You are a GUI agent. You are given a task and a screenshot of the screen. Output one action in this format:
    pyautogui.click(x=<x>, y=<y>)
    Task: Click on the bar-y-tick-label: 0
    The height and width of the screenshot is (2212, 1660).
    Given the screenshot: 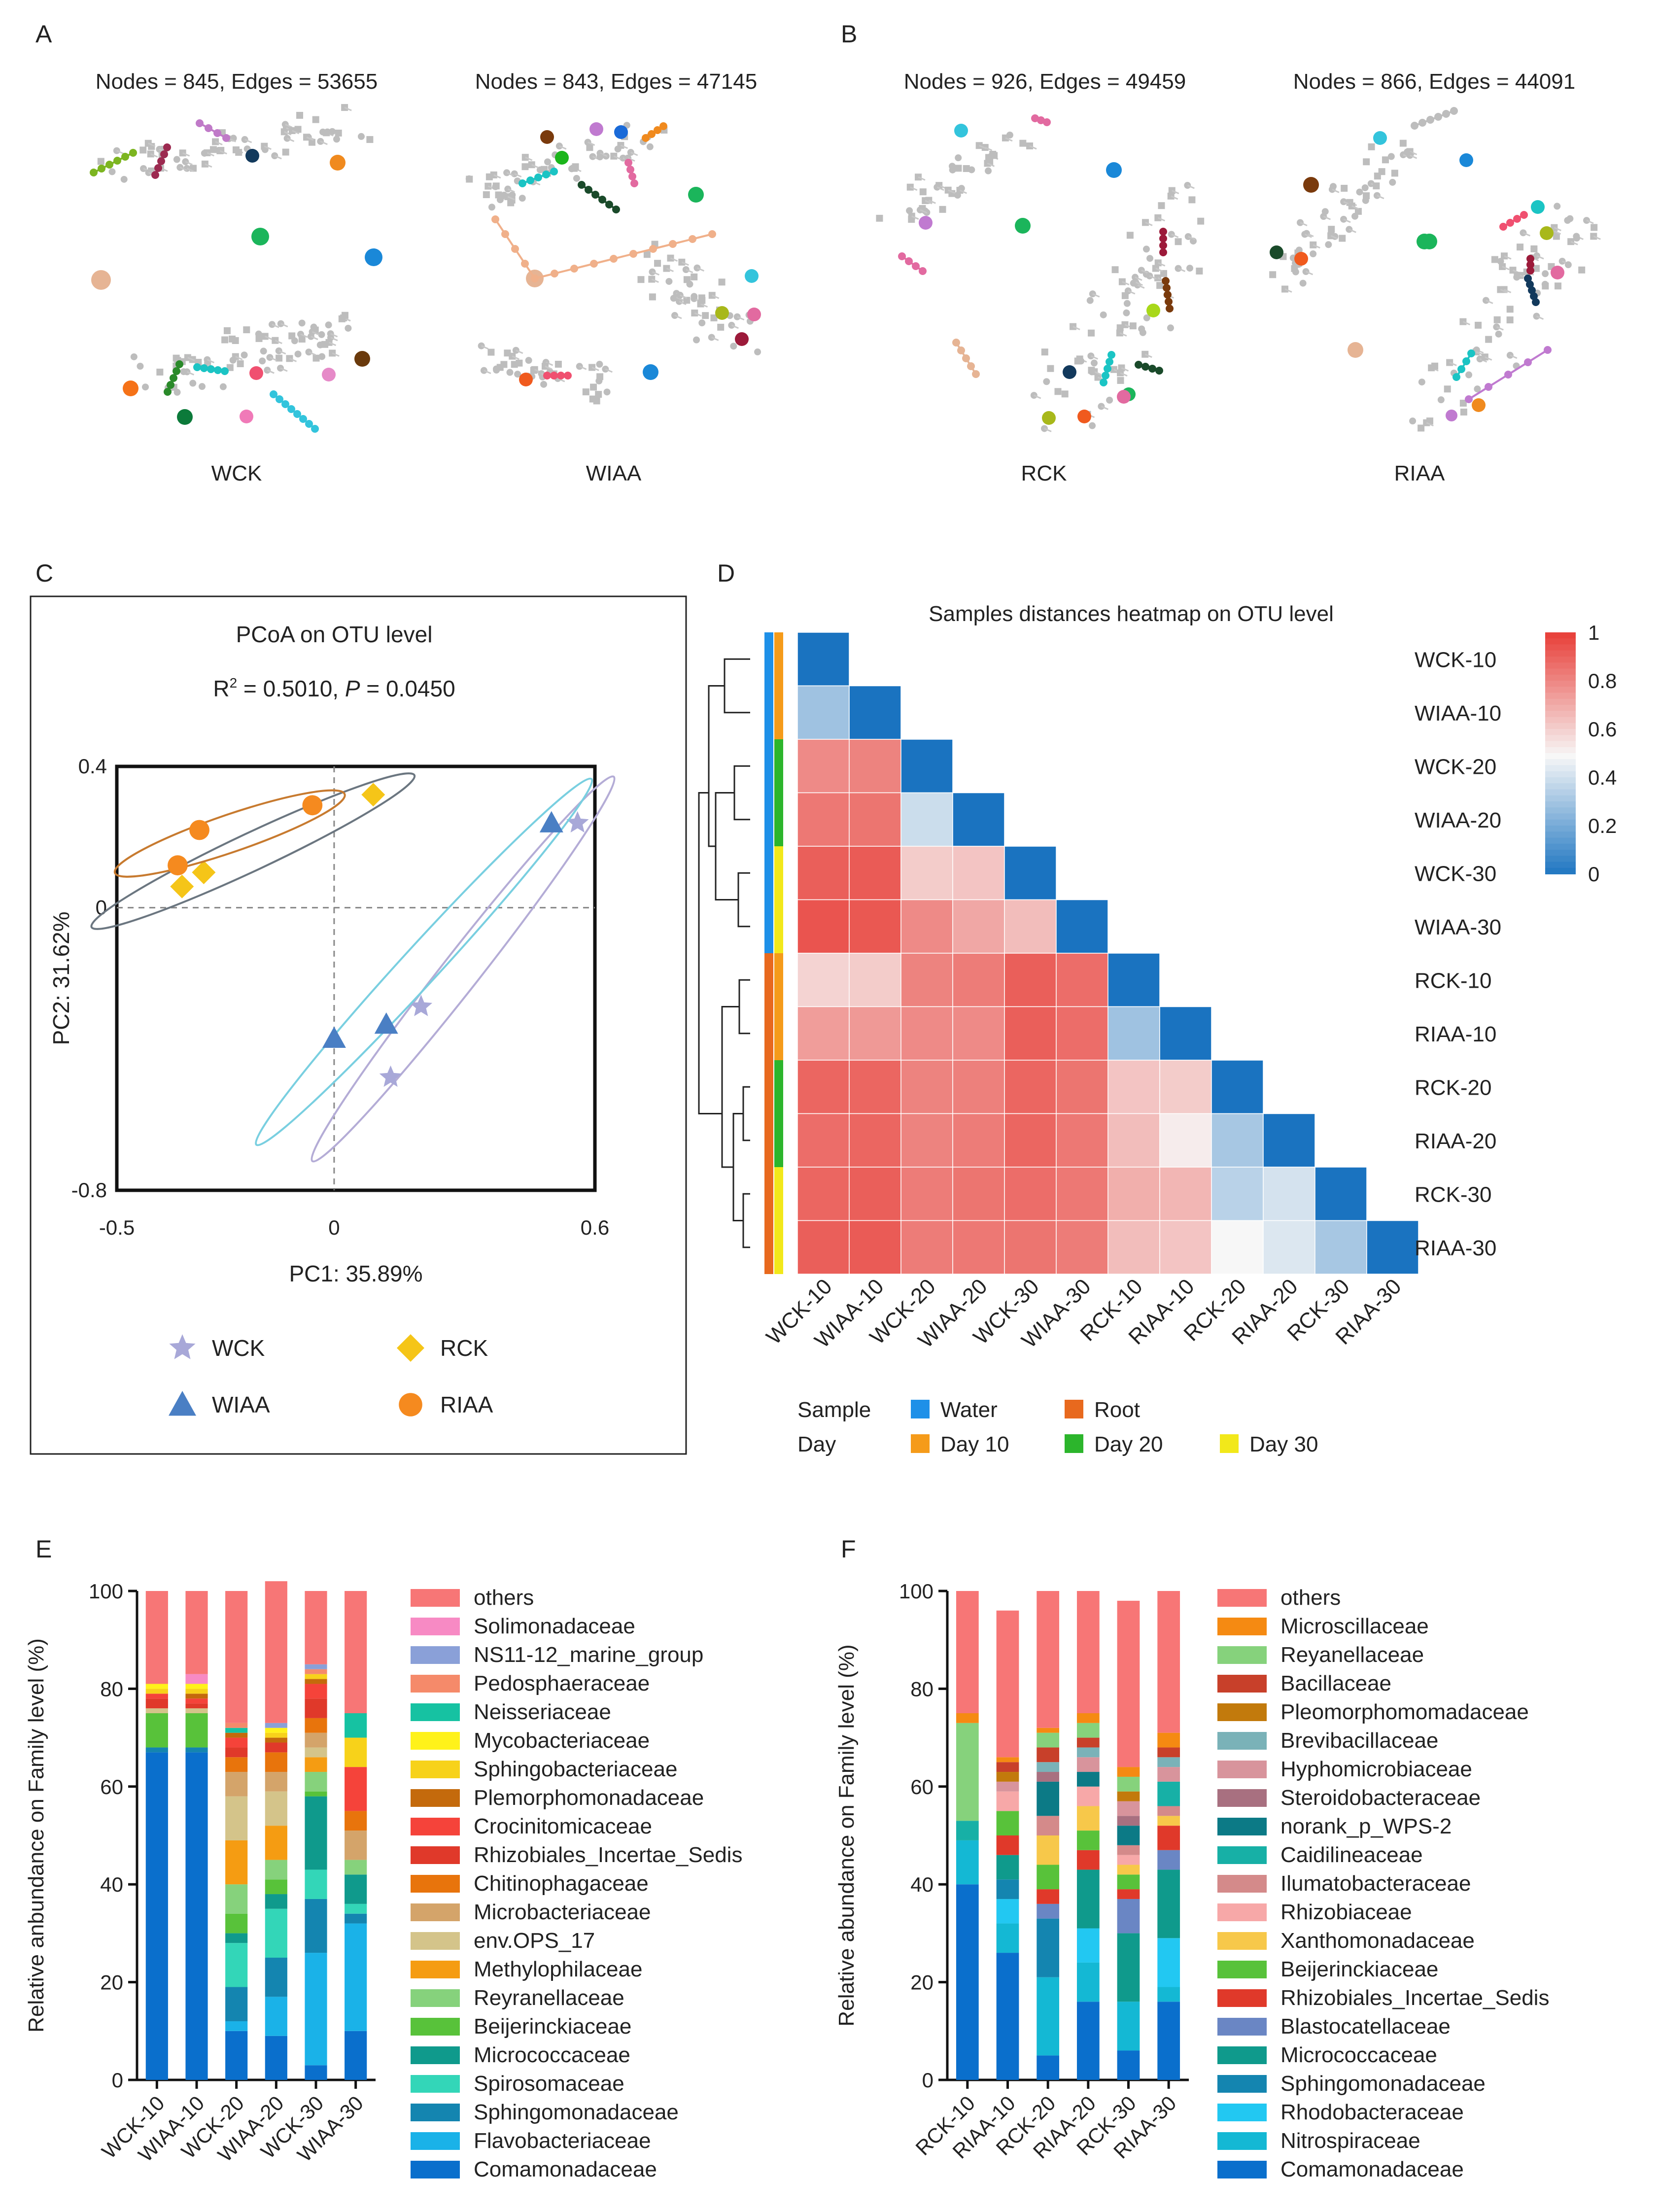 What is the action you would take?
    pyautogui.click(x=117, y=2081)
    